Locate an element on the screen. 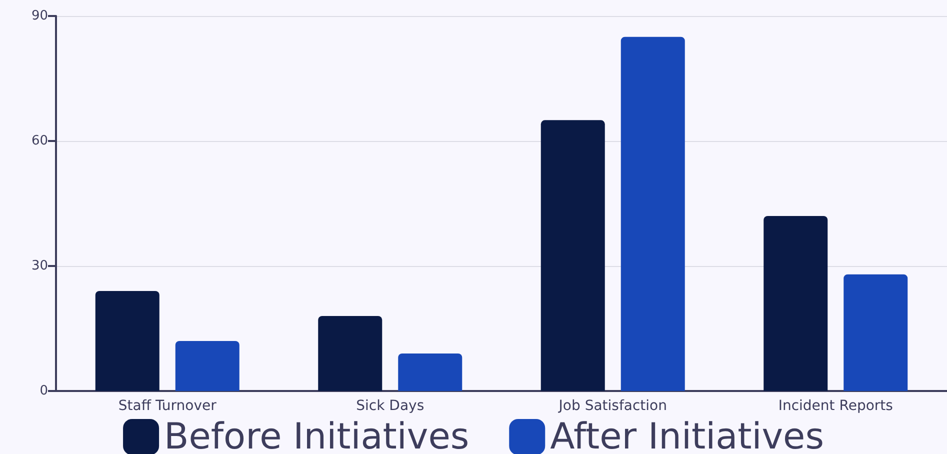 The width and height of the screenshot is (947, 454). x-tick-label: Sick Days is located at coordinates (390, 406).